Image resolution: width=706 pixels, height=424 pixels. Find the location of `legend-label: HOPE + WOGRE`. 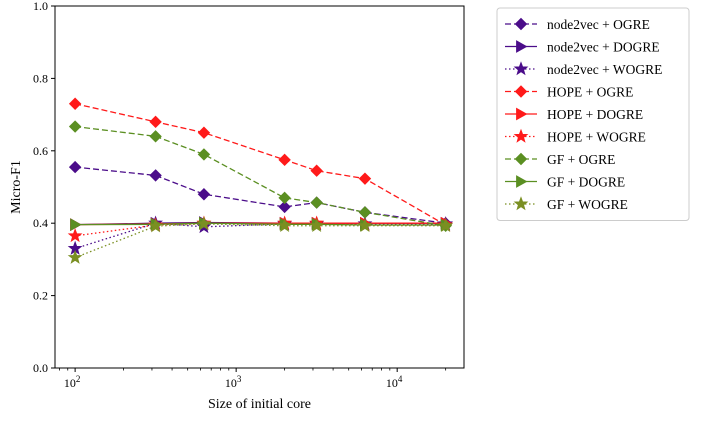

legend-label: HOPE + WOGRE is located at coordinates (596, 137).